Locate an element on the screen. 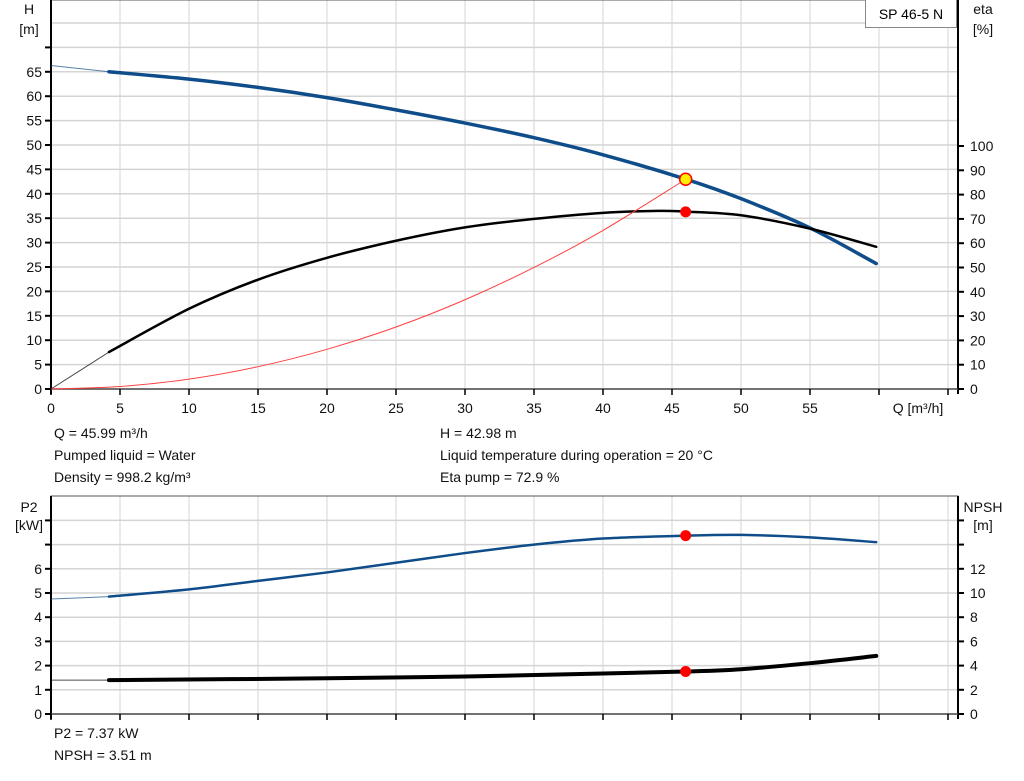 Image resolution: width=1024 pixels, height=781 pixels. y-left-tick-label: 35 is located at coordinates (34, 218).